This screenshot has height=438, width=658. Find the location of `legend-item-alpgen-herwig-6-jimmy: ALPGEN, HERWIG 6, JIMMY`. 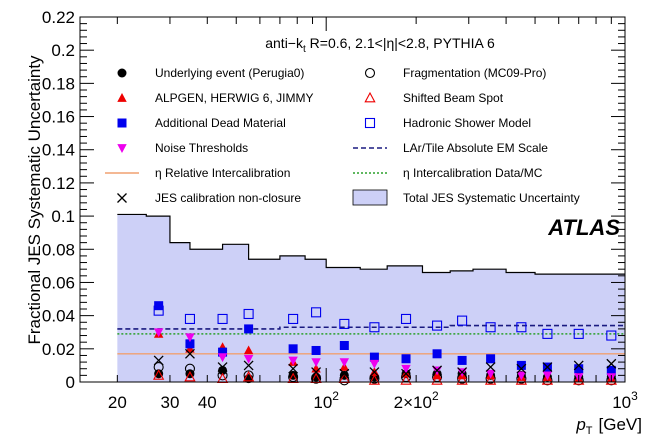

legend-item-alpgen-herwig-6-jimmy: ALPGEN, HERWIG 6, JIMMY is located at coordinates (215, 98).